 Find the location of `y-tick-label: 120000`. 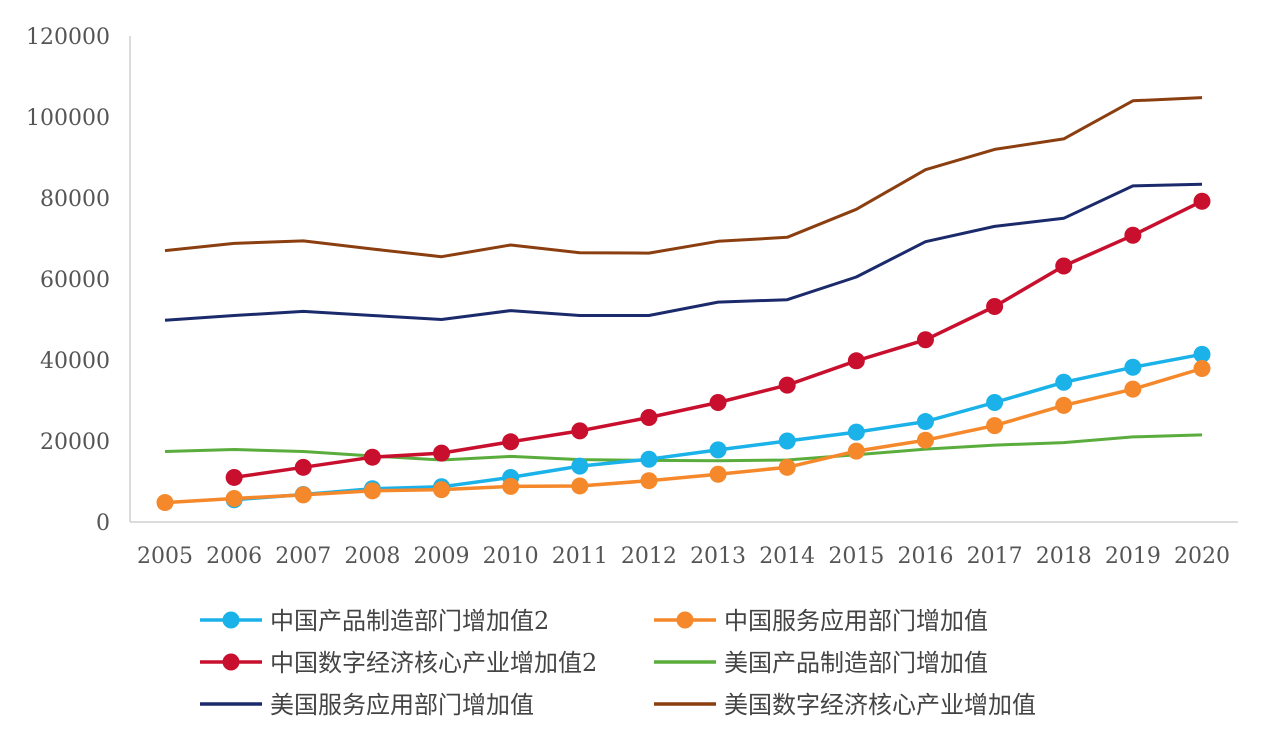

y-tick-label: 120000 is located at coordinates (68, 37).